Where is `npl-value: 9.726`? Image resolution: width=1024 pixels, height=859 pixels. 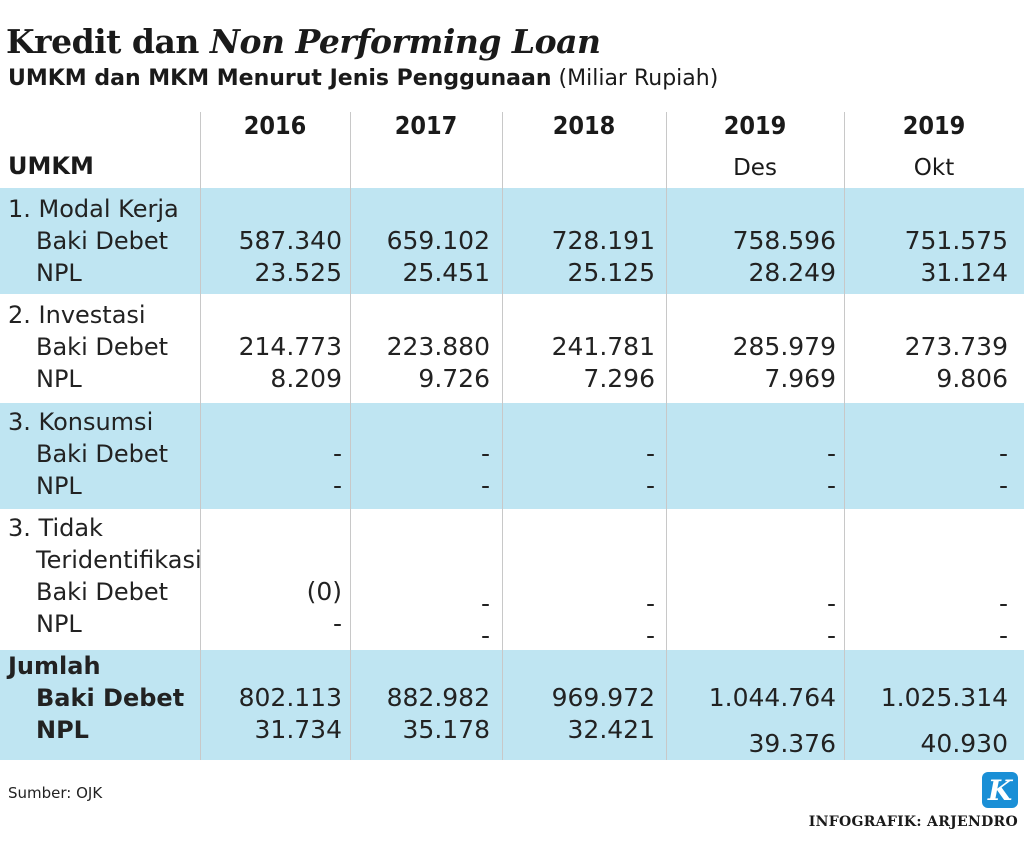
npl-value: 9.726 is located at coordinates (454, 378).